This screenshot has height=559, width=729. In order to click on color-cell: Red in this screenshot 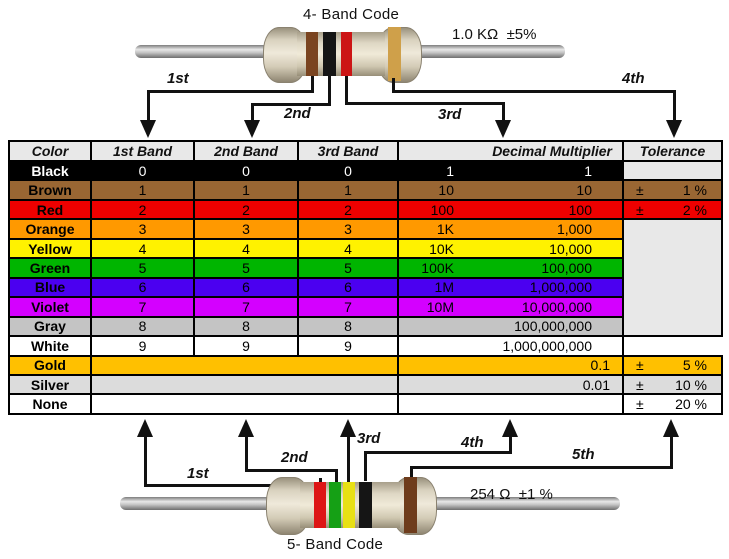, I will do `click(50, 209)`.